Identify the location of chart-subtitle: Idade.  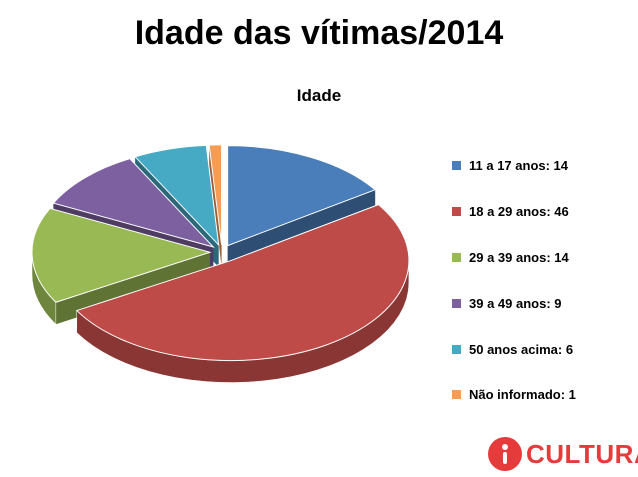
(319, 95).